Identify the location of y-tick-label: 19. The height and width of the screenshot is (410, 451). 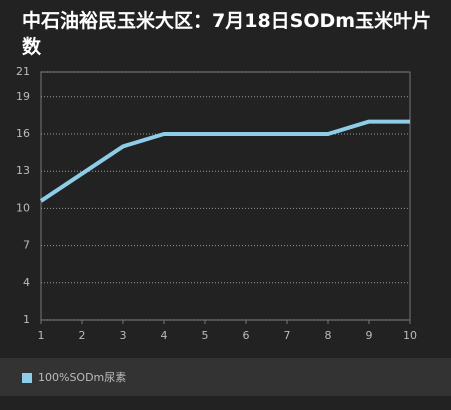
(23, 96).